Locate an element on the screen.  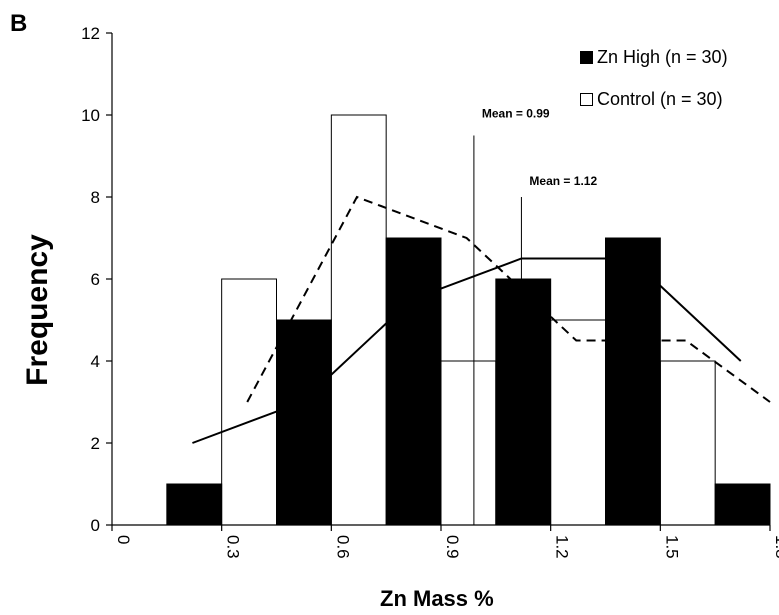
x-tick-label: 1.2 is located at coordinates (562, 547).